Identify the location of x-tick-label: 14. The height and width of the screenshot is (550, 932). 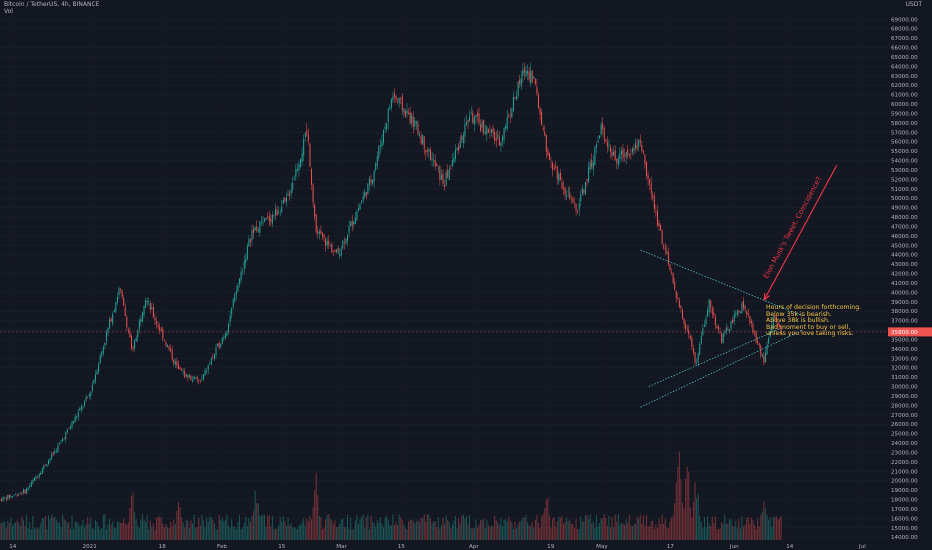
(790, 547).